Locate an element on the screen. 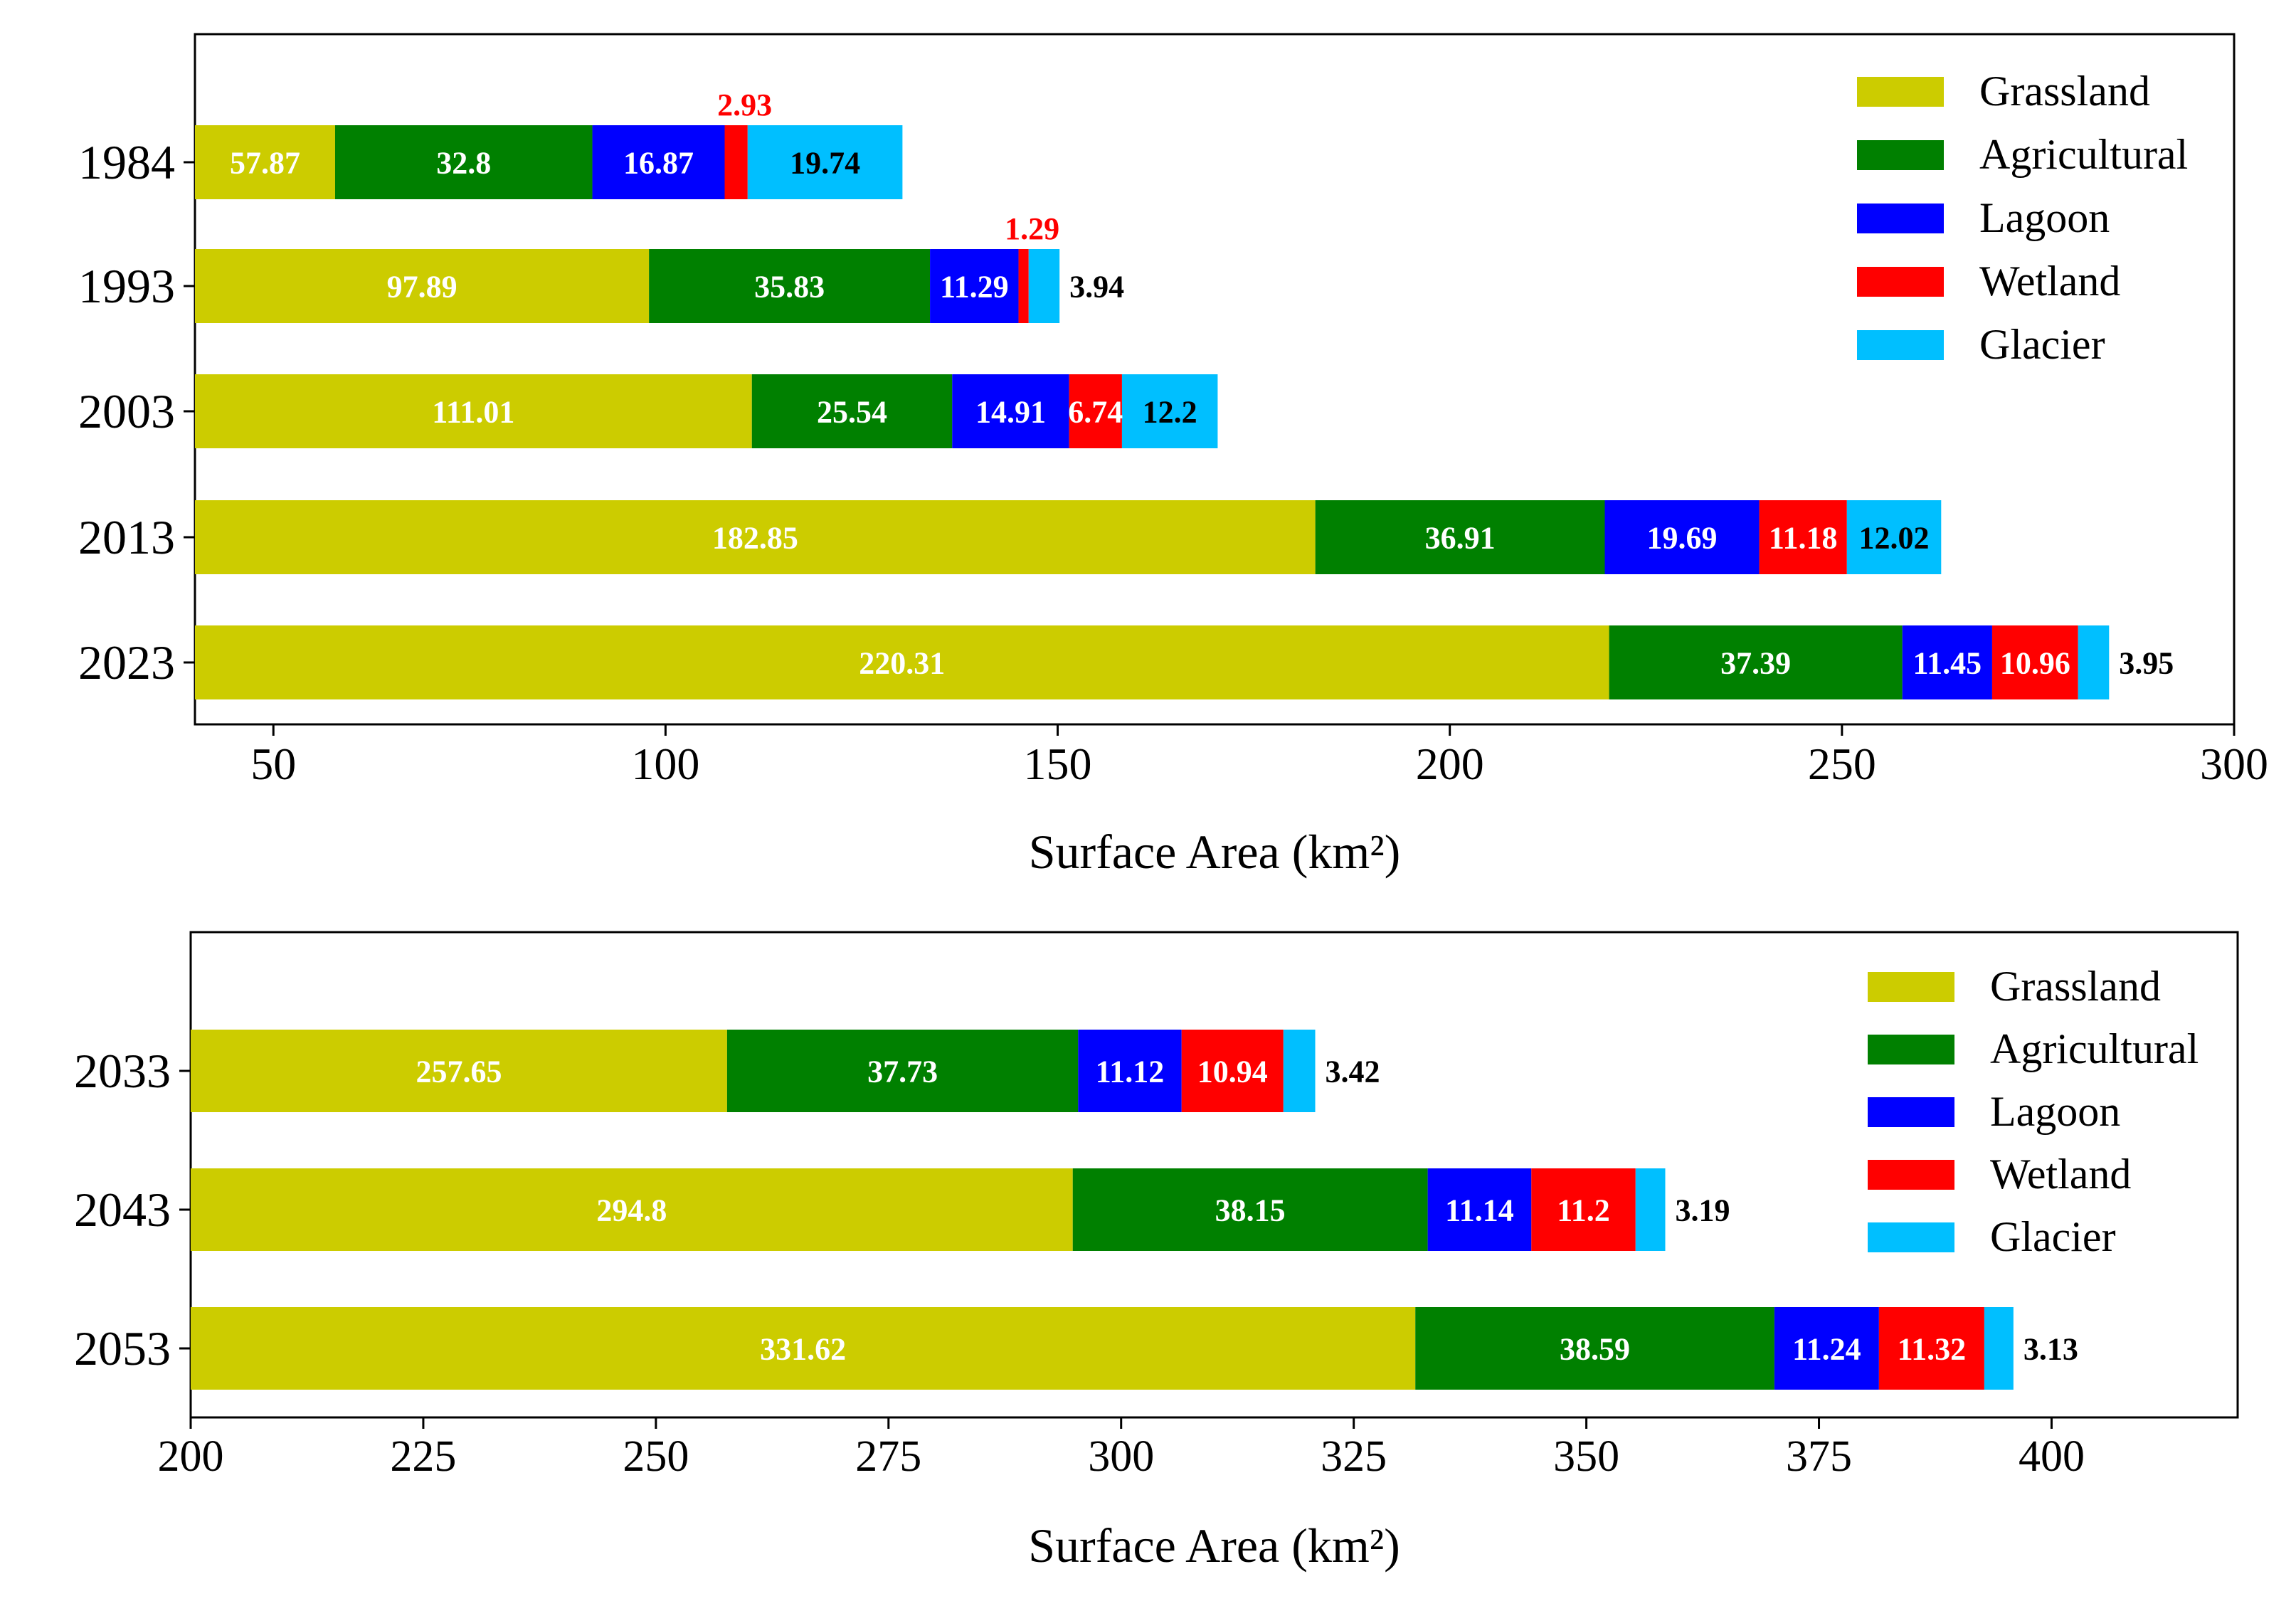 This screenshot has width=2296, height=1601. data-label-wetland: 2.93 is located at coordinates (744, 105).